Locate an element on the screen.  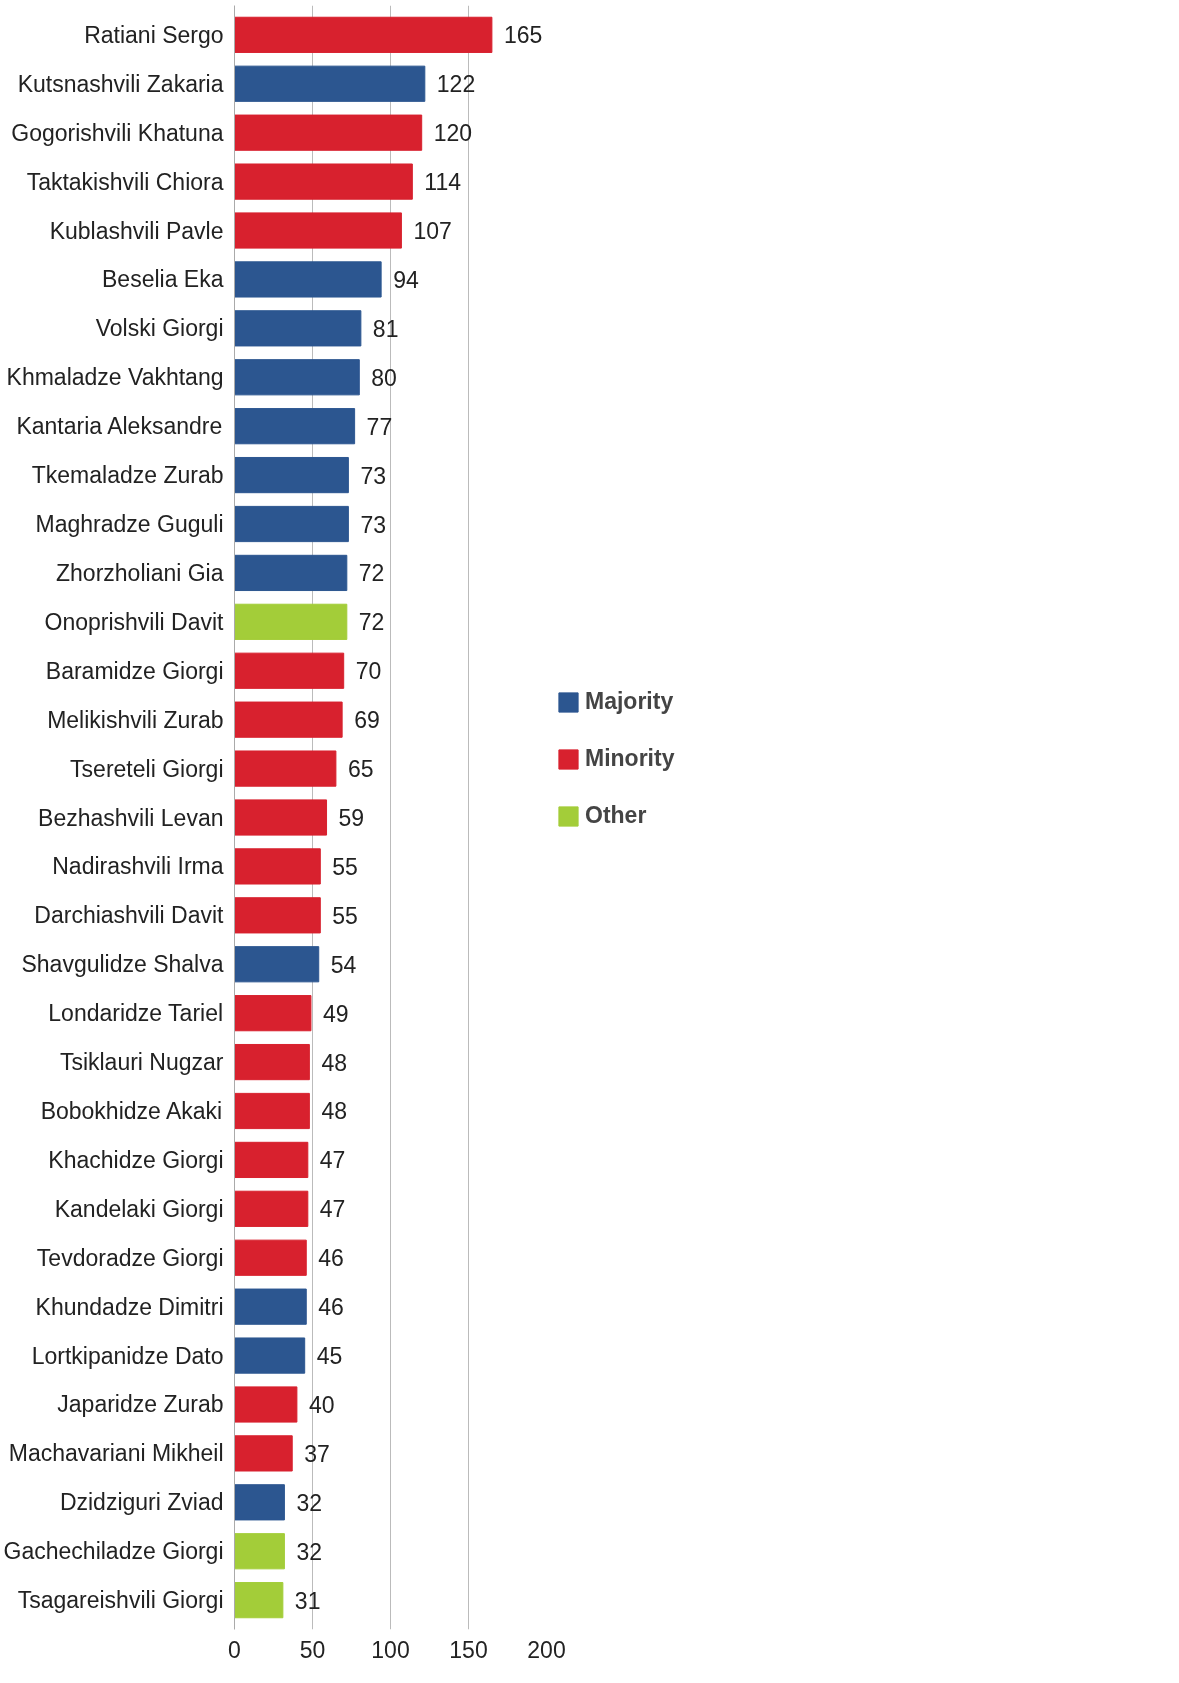
data-label: 122 is located at coordinates (456, 84).